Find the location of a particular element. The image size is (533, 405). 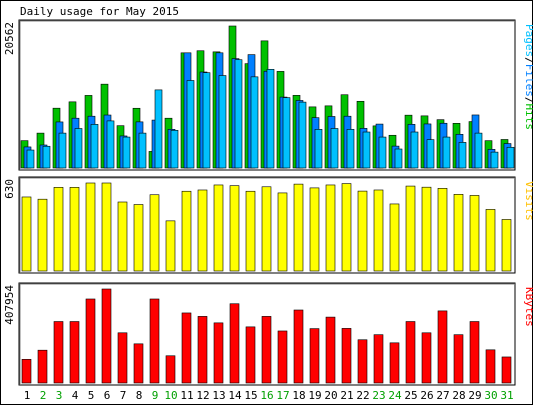

day-label: 1 is located at coordinates (27, 395).